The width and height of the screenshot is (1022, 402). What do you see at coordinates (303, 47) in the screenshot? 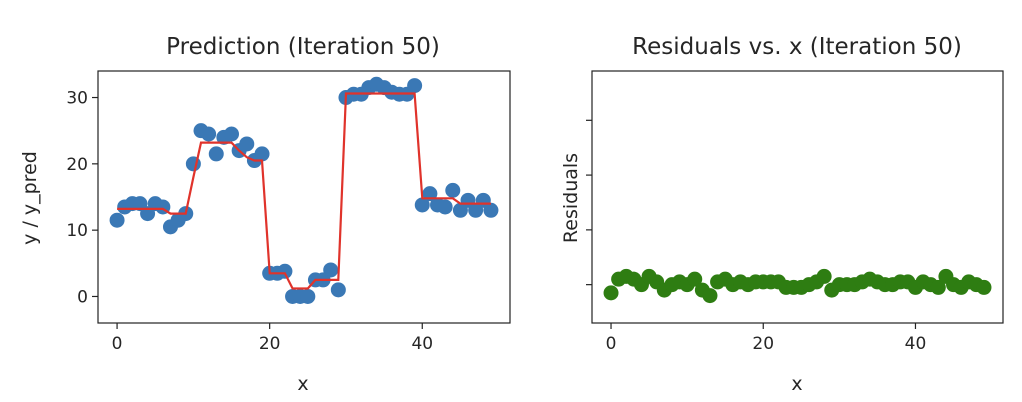
I see `prediction-chart-title: Prediction (Iteration 50)` at bounding box center [303, 47].